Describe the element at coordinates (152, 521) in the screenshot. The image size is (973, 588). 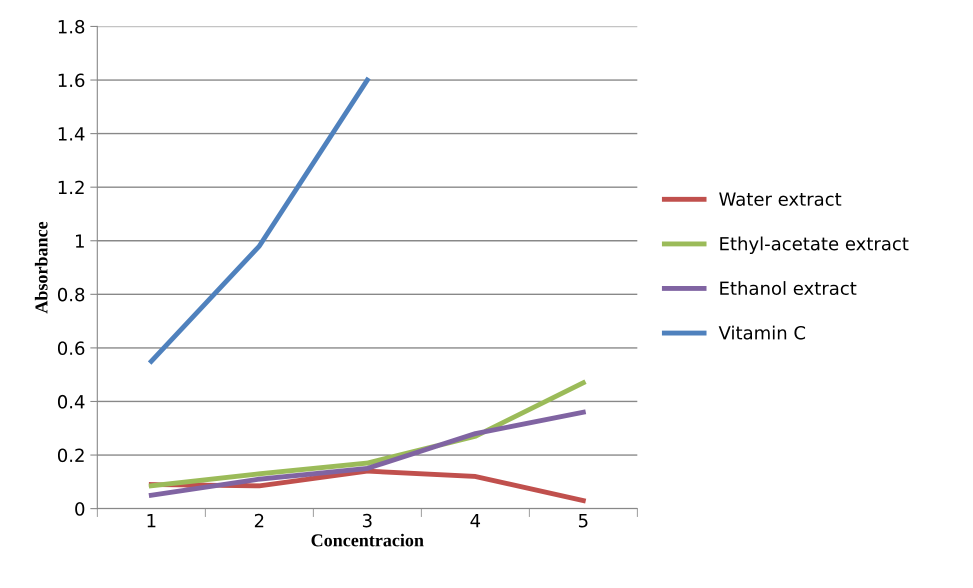
I see `x-tick-label: 1` at that location.